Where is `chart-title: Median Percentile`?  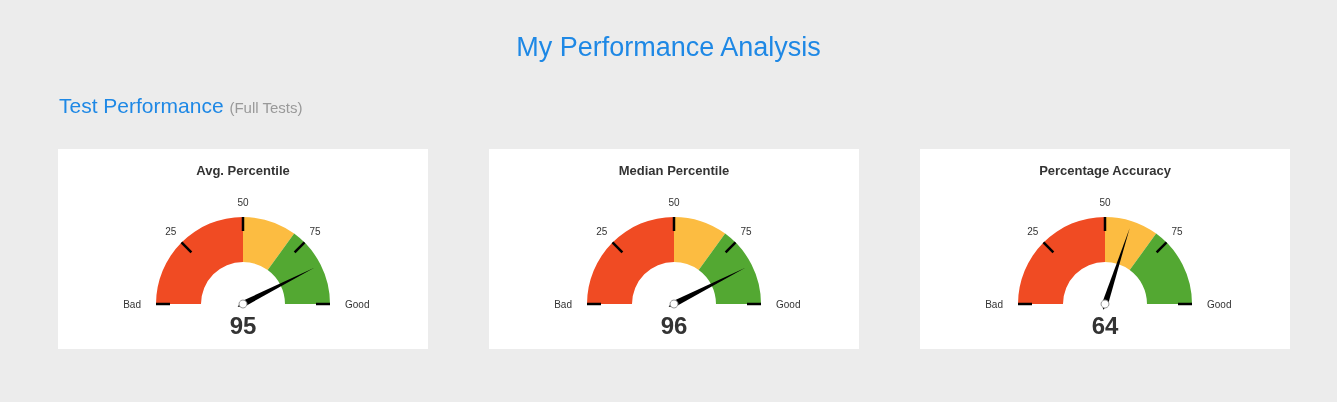
chart-title: Median Percentile is located at coordinates (674, 170).